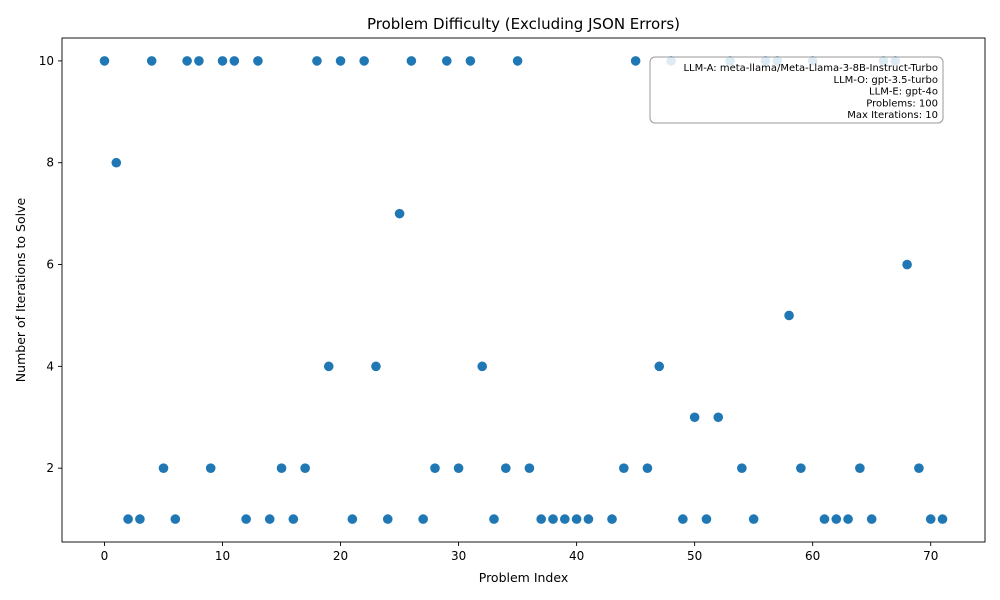 The height and width of the screenshot is (600, 1000). What do you see at coordinates (105, 556) in the screenshot?
I see `x-tick-label: 0` at bounding box center [105, 556].